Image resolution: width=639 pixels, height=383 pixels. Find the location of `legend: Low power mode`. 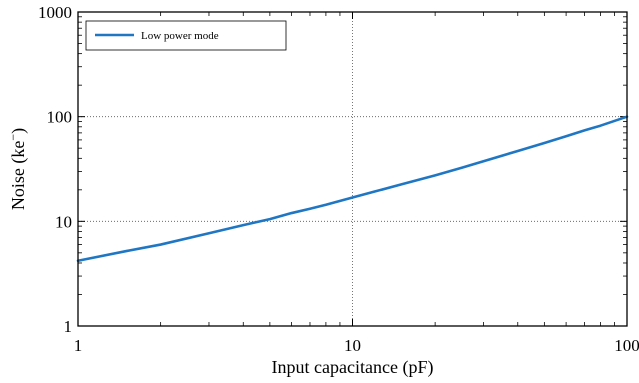

legend: Low power mode is located at coordinates (186, 35).